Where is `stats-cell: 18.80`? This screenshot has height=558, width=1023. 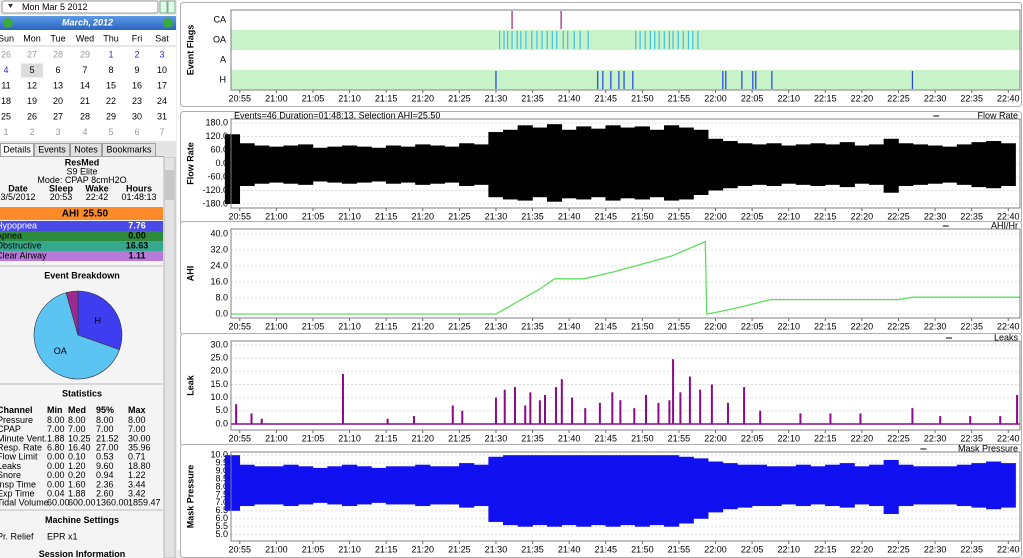
stats-cell: 18.80 is located at coordinates (139, 466).